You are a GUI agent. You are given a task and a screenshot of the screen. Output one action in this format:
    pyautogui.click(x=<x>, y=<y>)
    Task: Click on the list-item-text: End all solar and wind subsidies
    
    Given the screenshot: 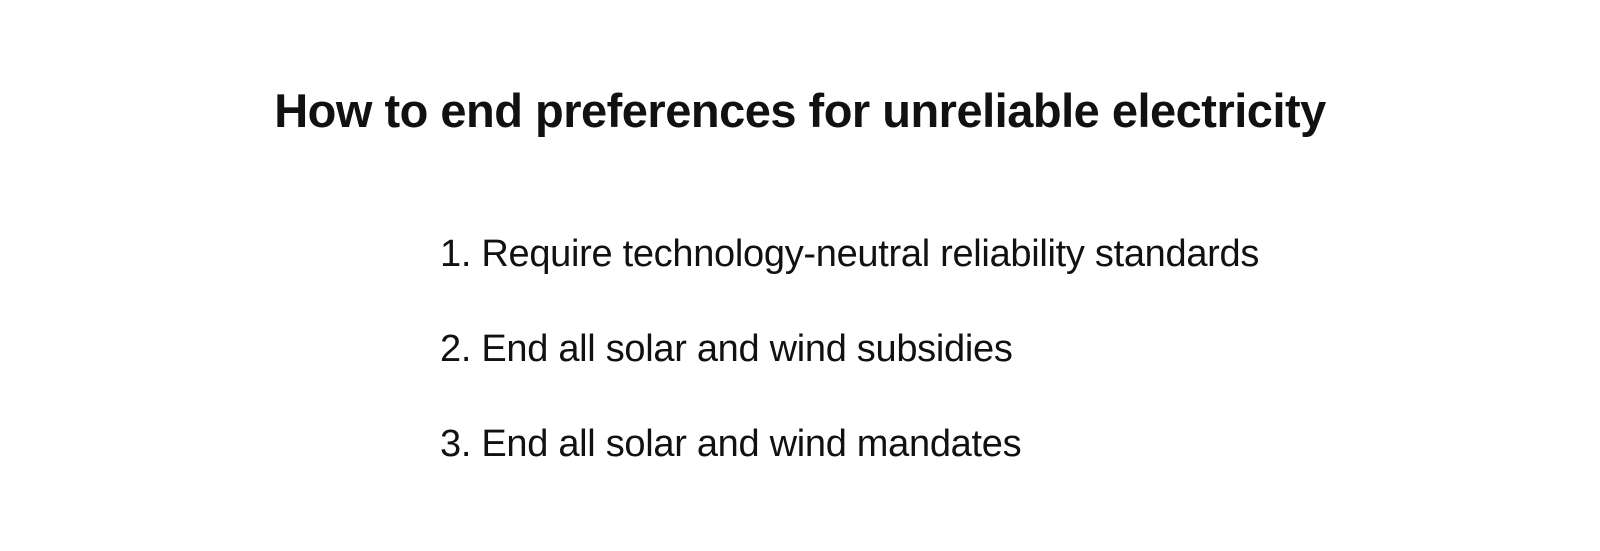 What is the action you would take?
    pyautogui.click(x=747, y=349)
    